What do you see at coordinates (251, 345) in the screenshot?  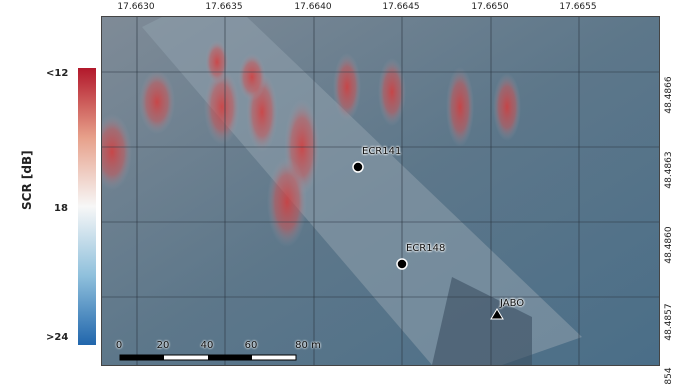 I see `scale-label-60: 60` at bounding box center [251, 345].